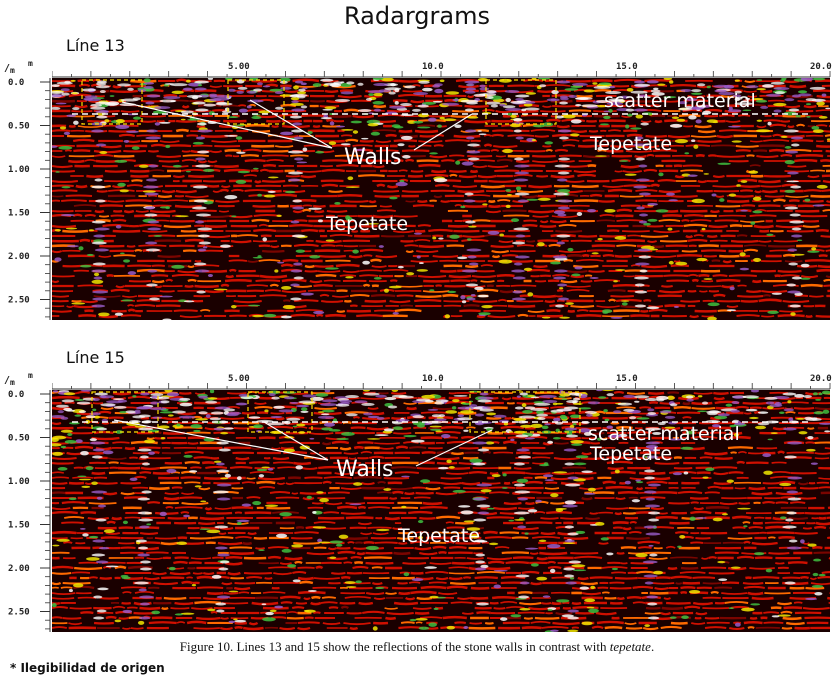  Describe the element at coordinates (417, 16) in the screenshot. I see `figure-title: Radargrams` at that location.